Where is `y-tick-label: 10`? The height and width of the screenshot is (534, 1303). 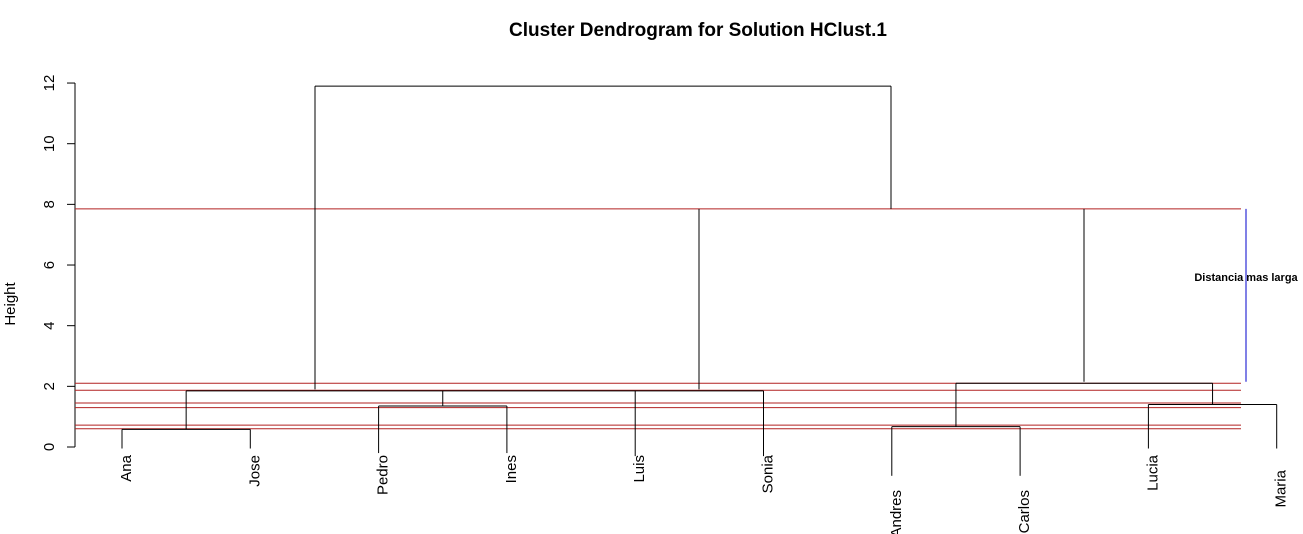 y-tick-label: 10 is located at coordinates (49, 143).